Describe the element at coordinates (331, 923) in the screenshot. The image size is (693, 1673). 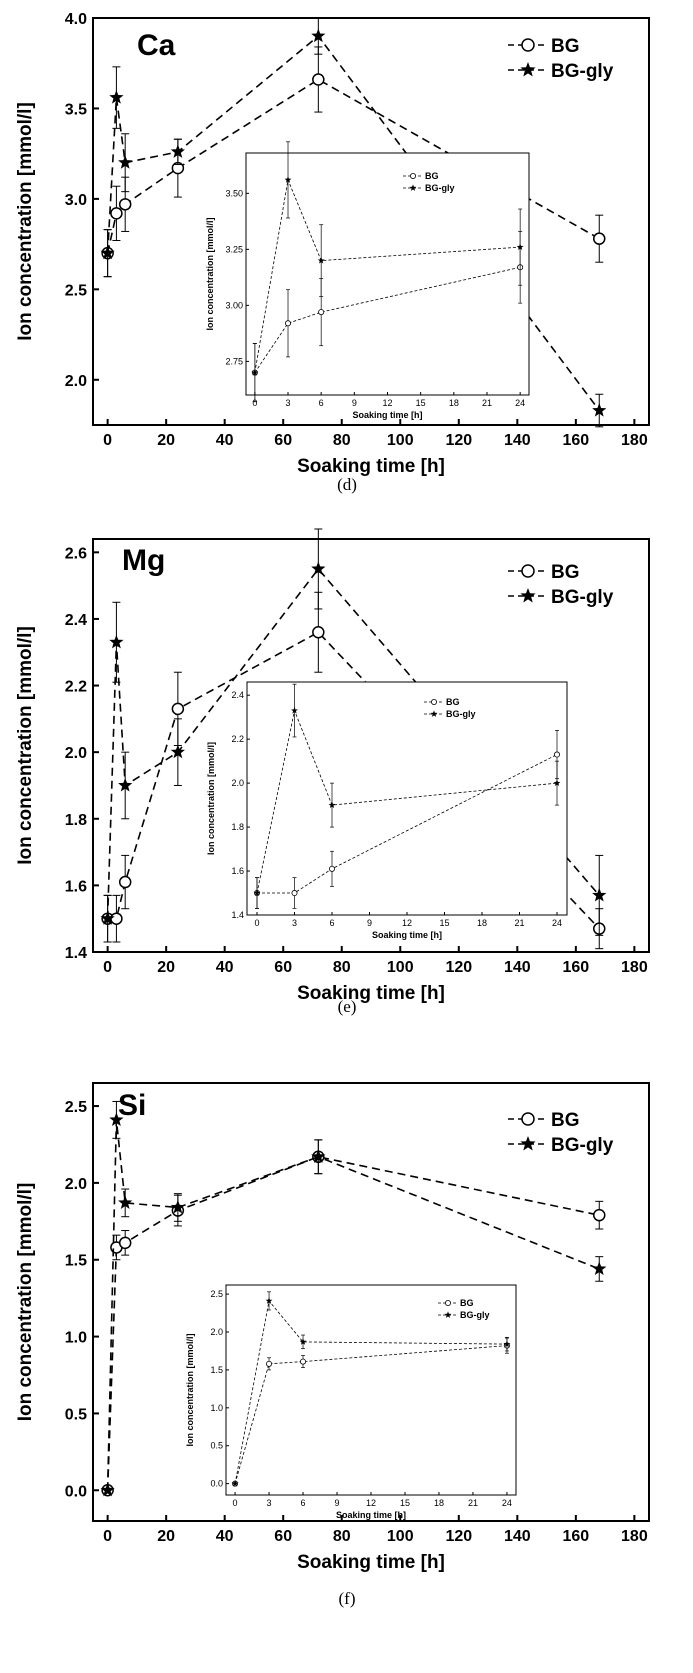
I see `x-tick-label: 6` at that location.